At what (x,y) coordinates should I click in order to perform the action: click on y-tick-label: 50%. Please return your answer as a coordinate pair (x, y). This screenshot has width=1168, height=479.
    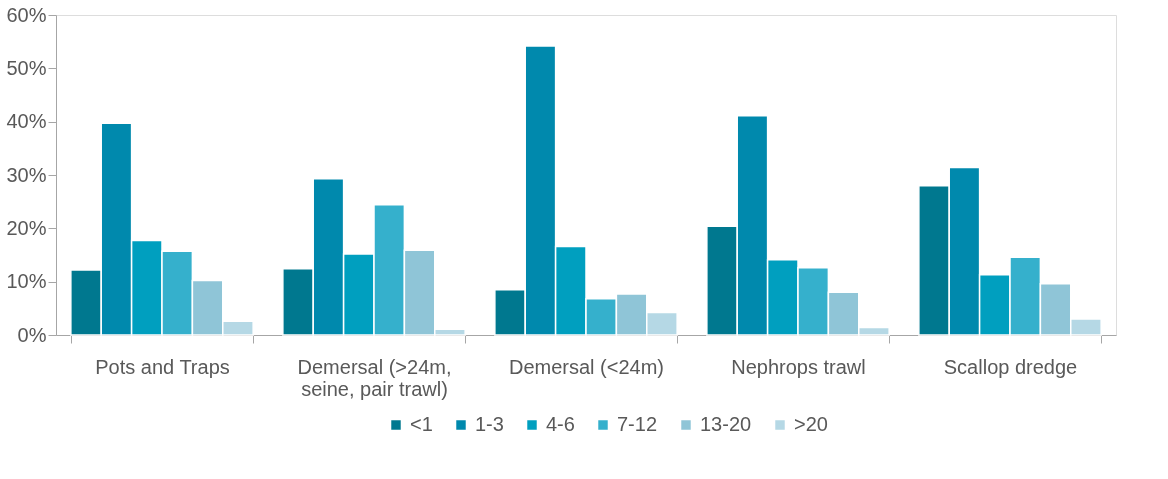
    Looking at the image, I should click on (26, 67).